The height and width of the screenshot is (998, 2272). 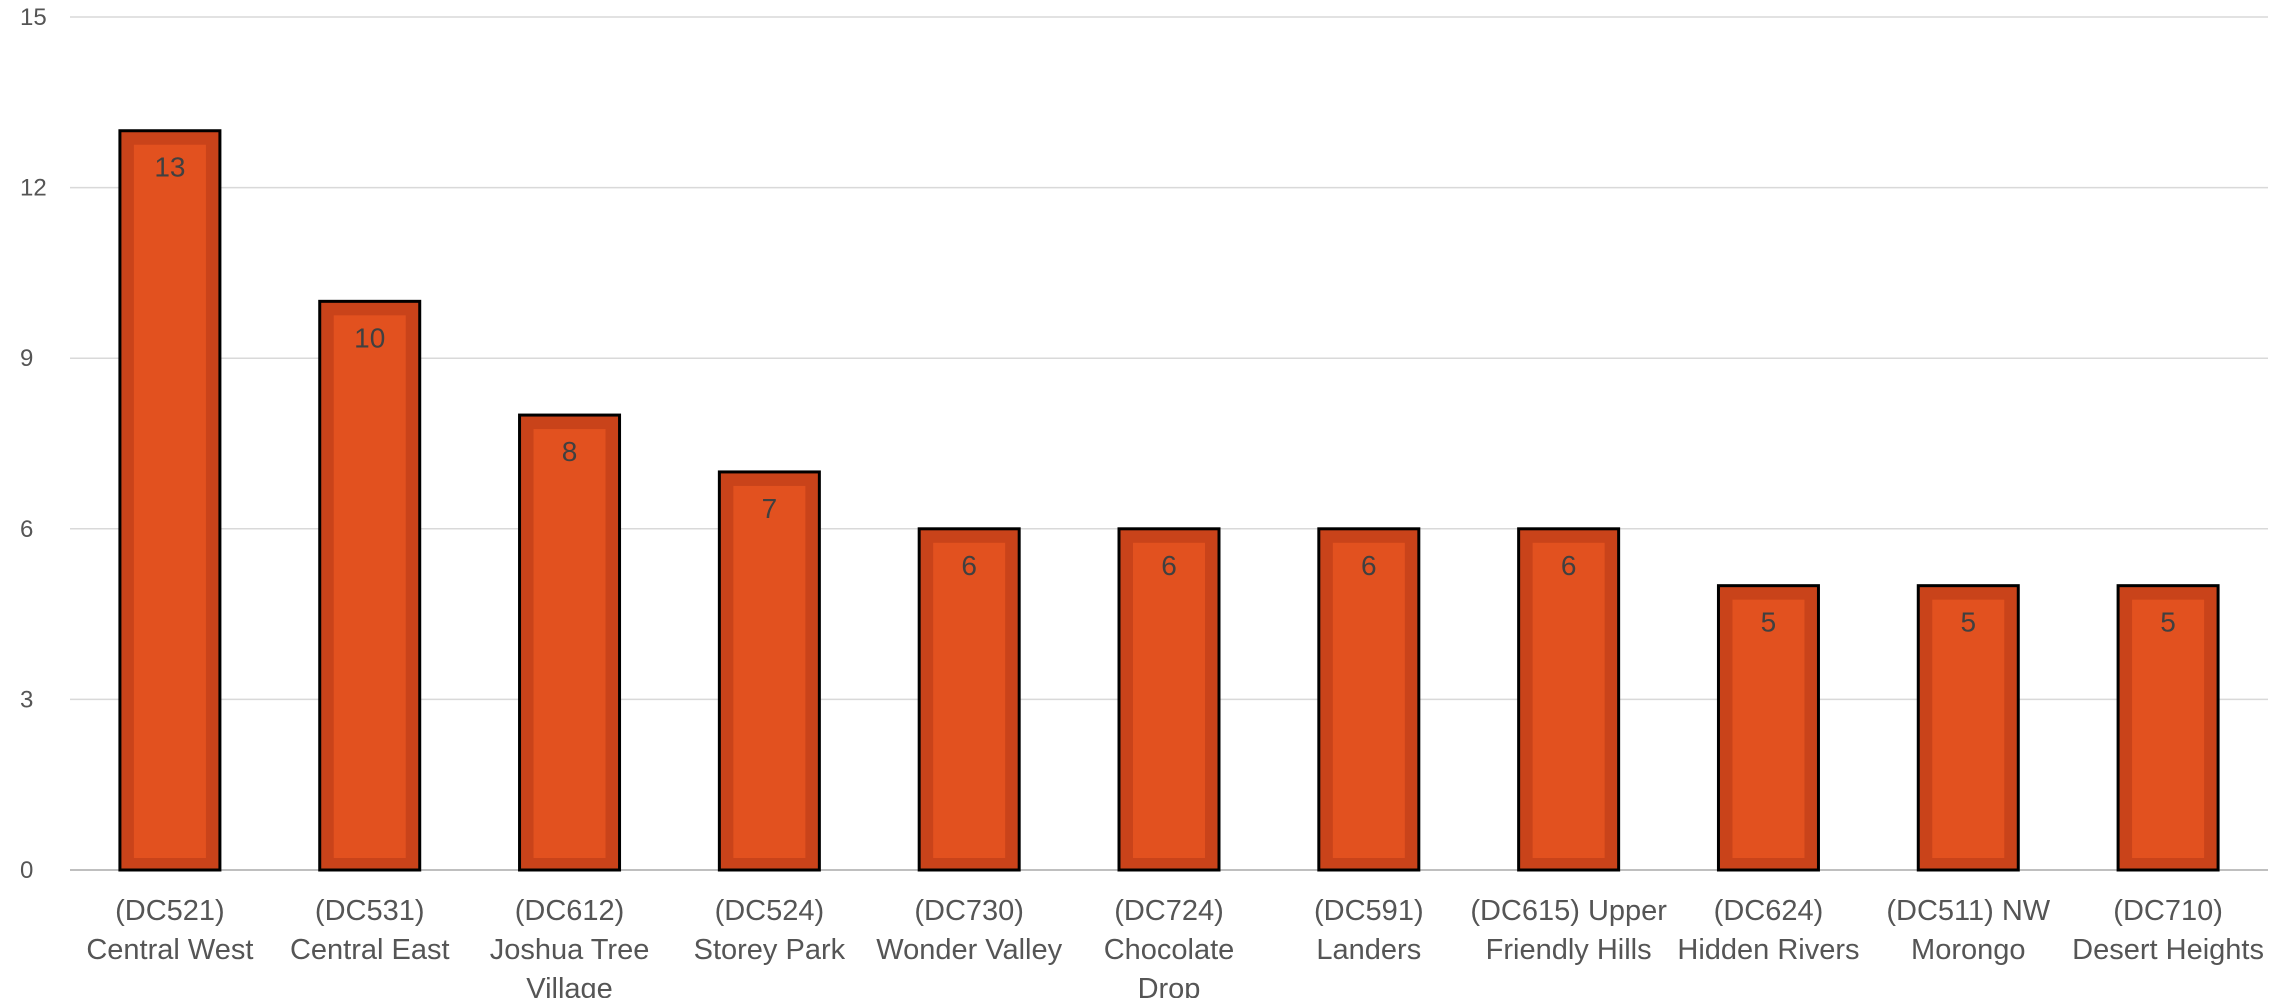 I want to click on y-tick-label: 6, so click(x=26, y=529).